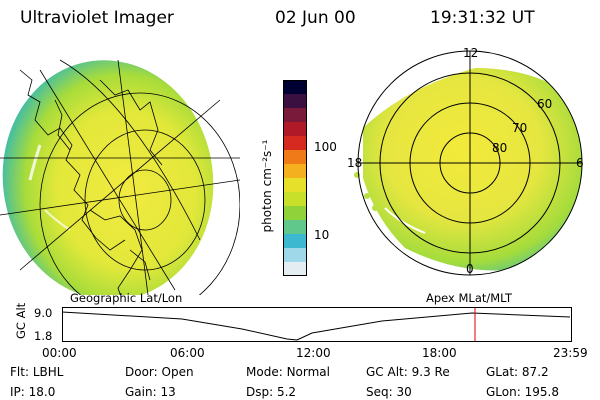 This screenshot has width=600, height=400. I want to click on alt-ytick-9: 9.0, so click(43, 313).